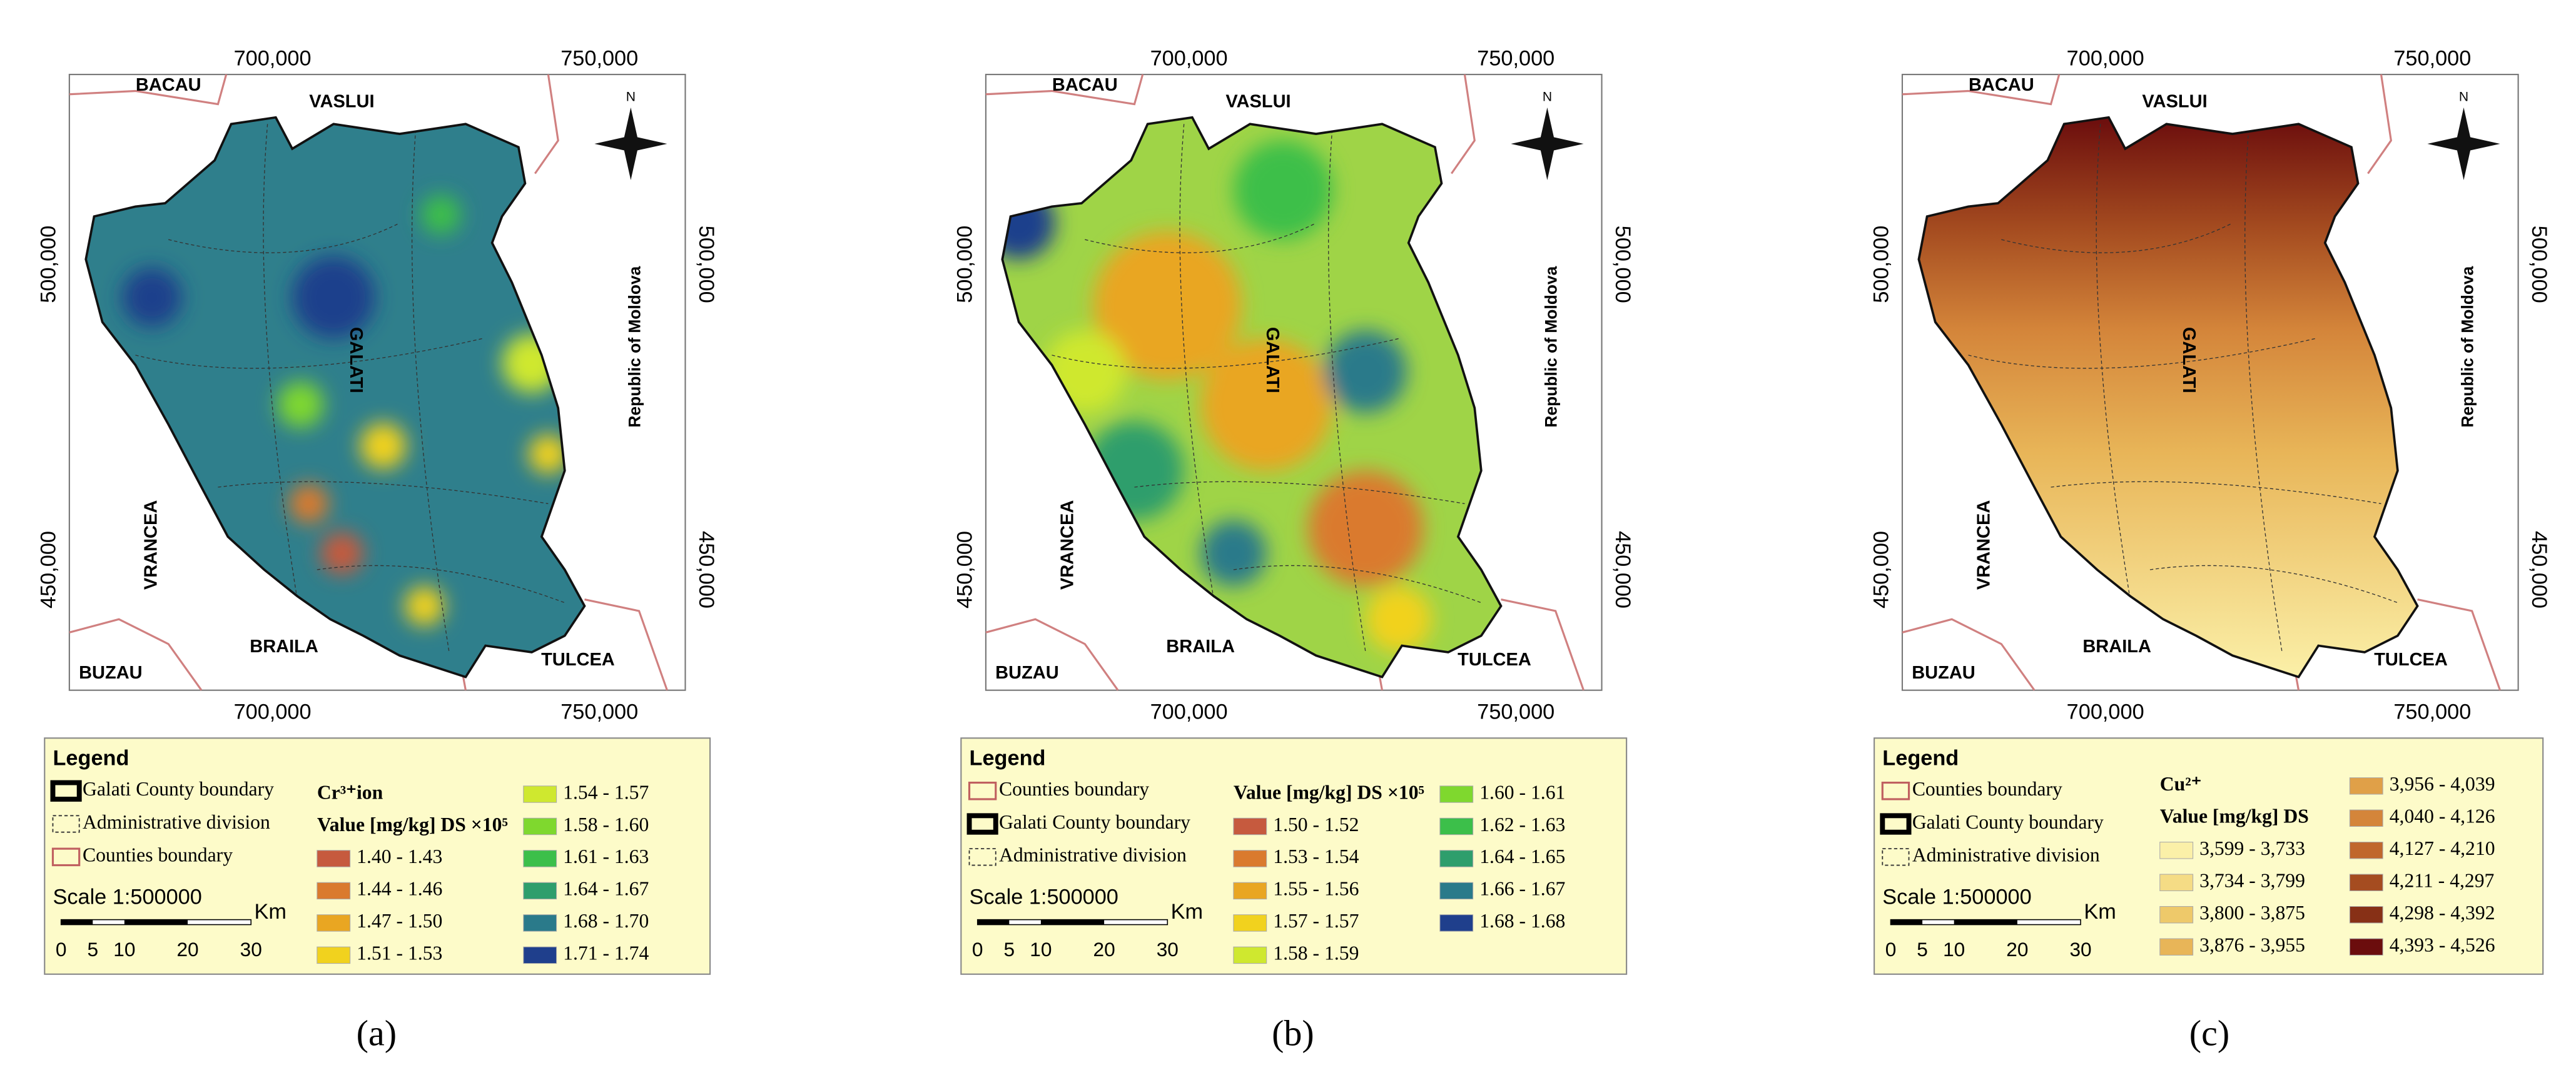 This screenshot has height=1080, width=2576. I want to click on caption: (a), so click(377, 1032).